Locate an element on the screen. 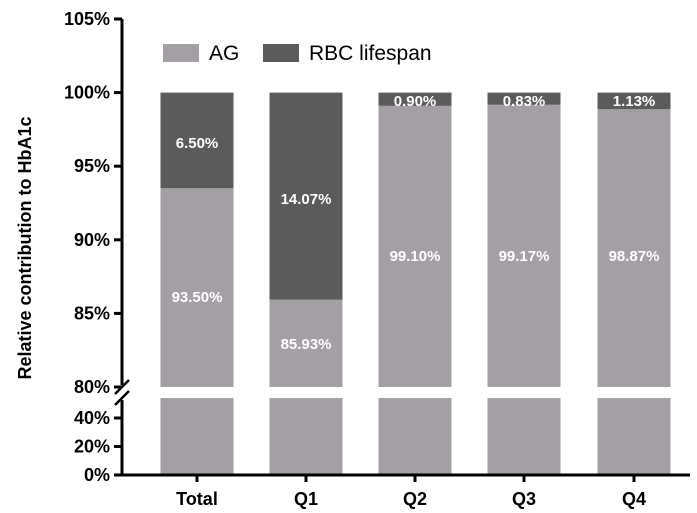 This screenshot has height=513, width=697. bar-lower-q4 is located at coordinates (634, 436).